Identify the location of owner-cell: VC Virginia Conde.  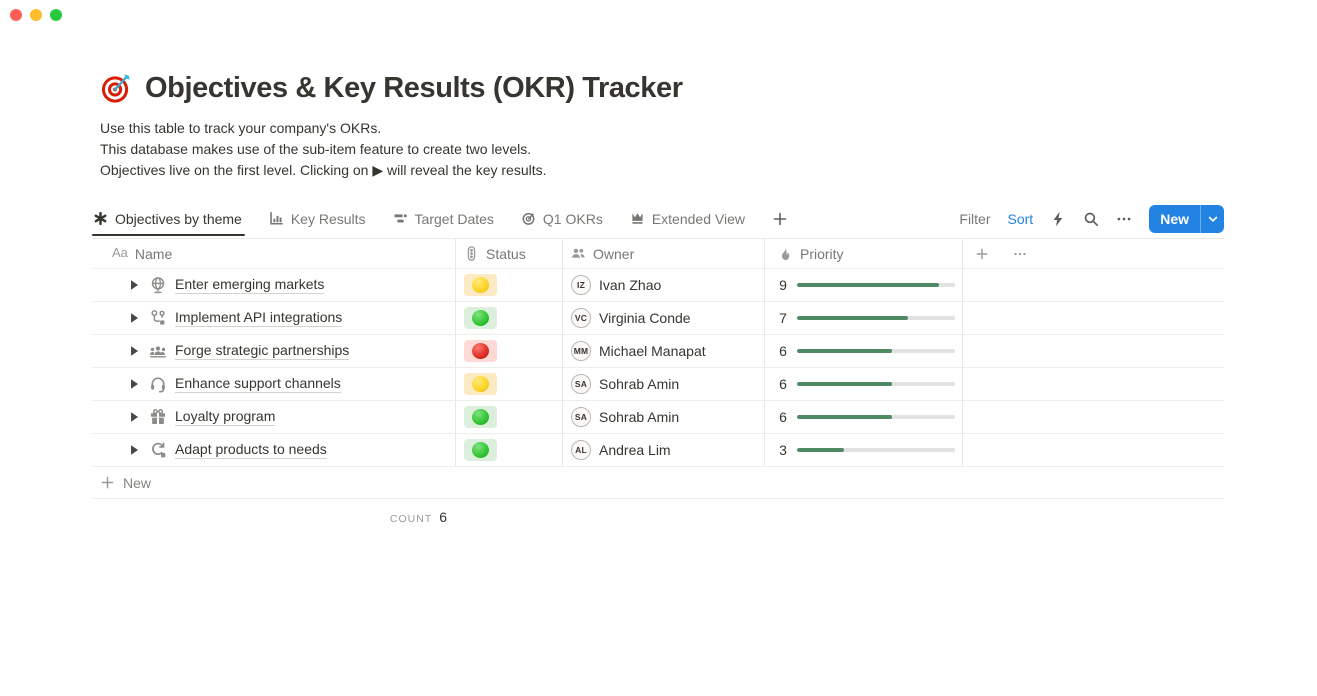
(664, 318).